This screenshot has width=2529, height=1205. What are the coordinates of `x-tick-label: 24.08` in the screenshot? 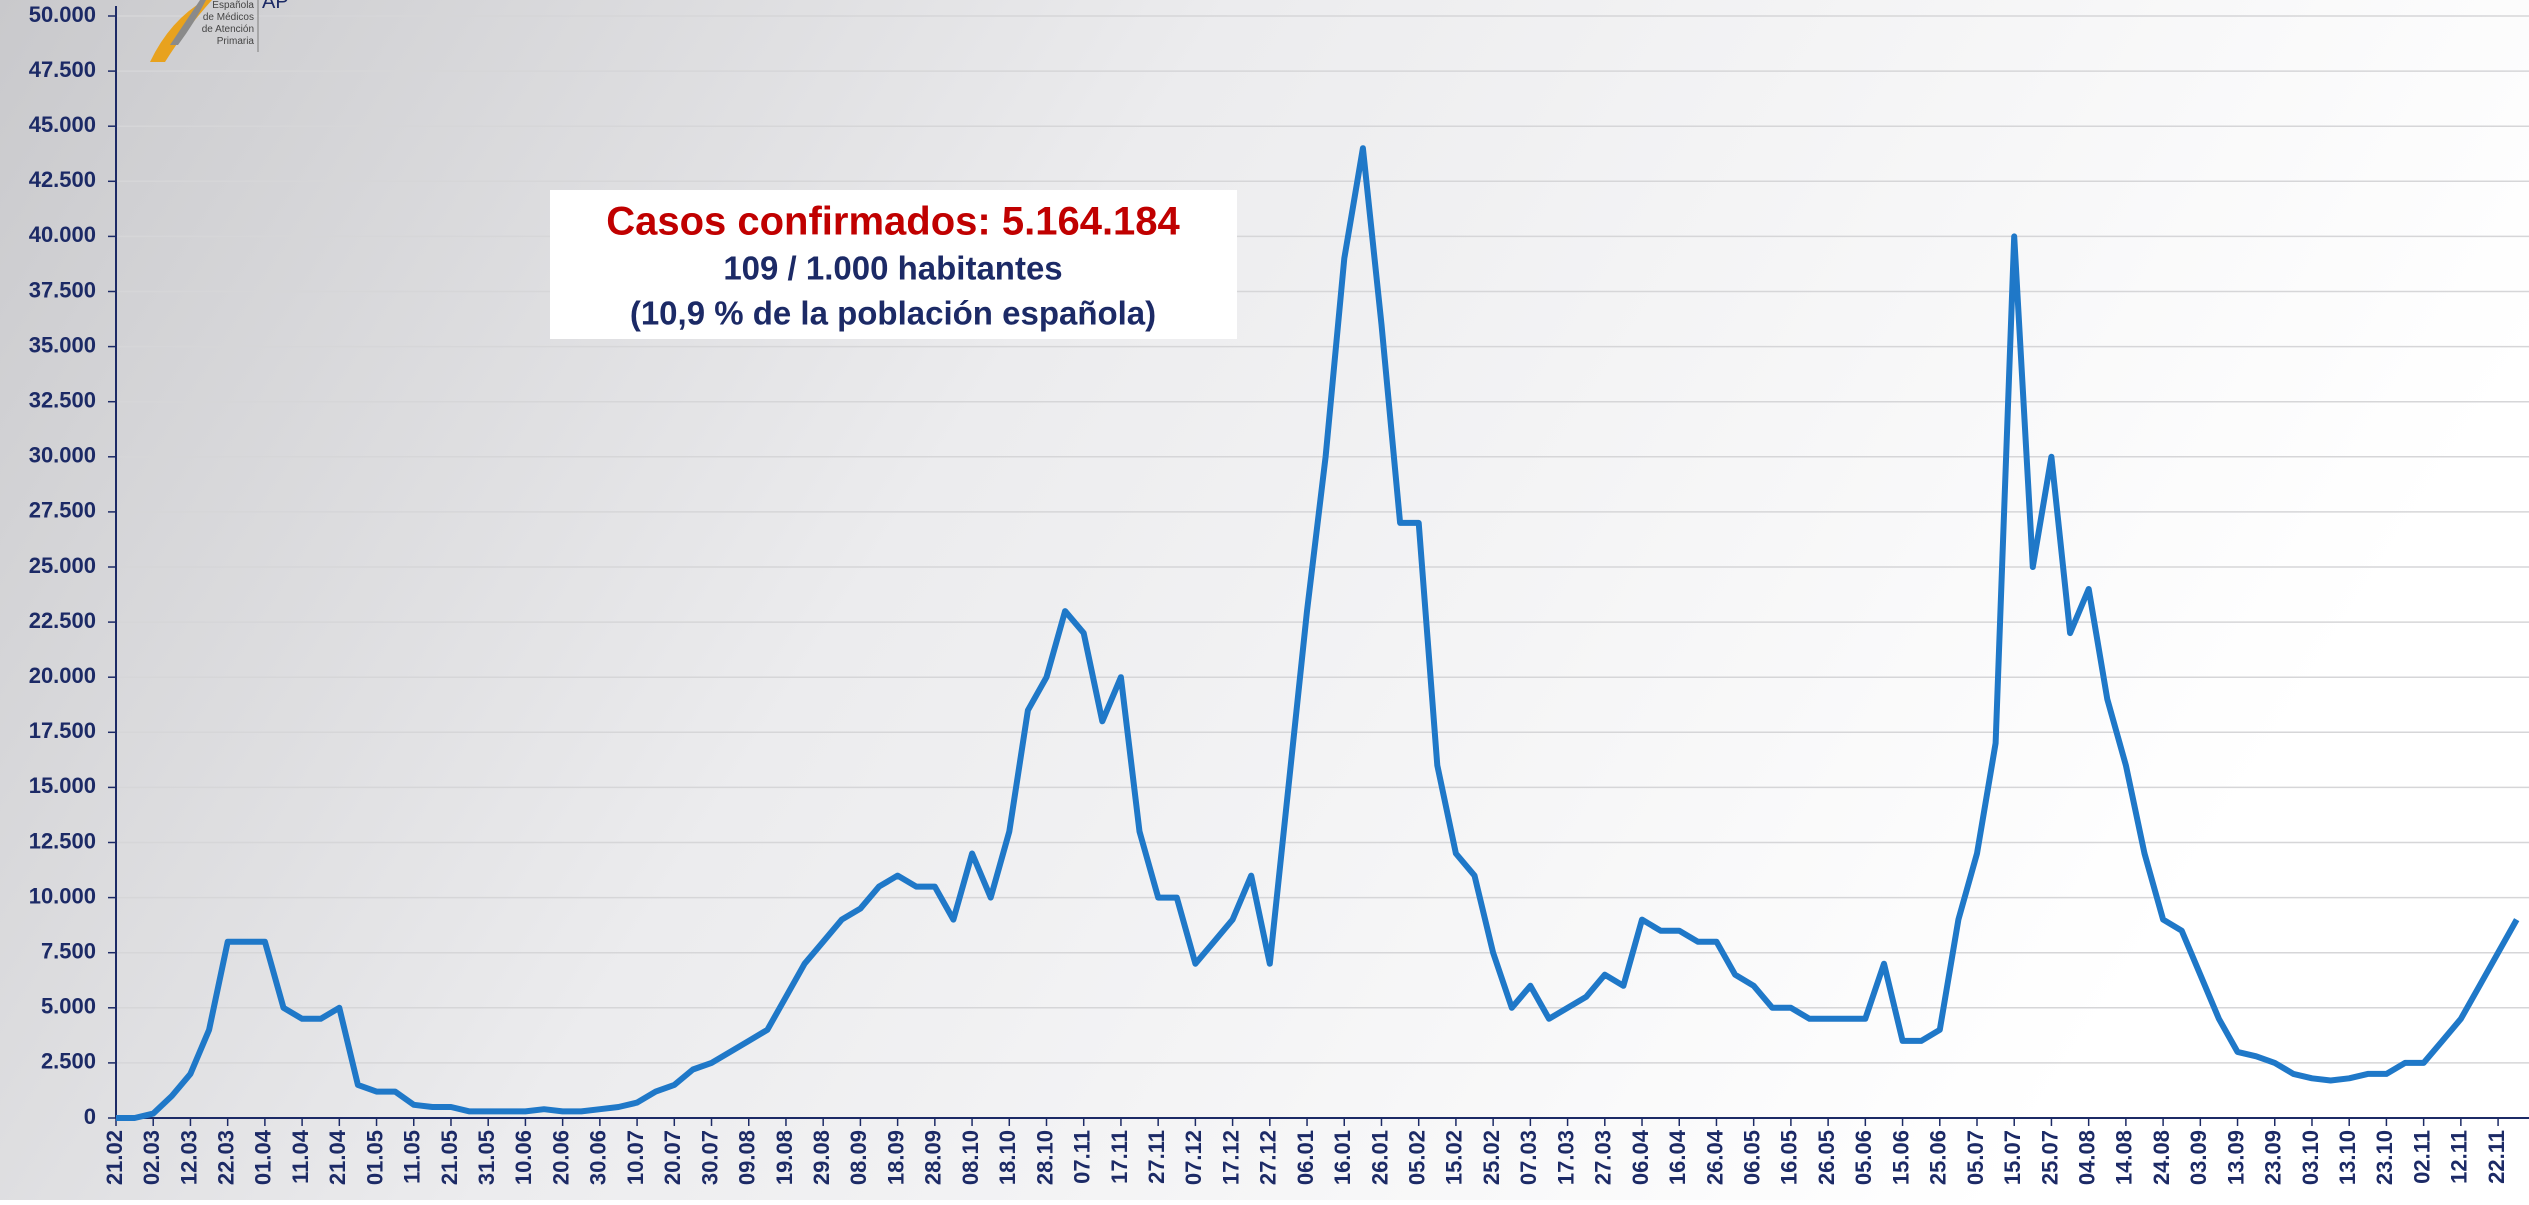 It's located at (2161, 1157).